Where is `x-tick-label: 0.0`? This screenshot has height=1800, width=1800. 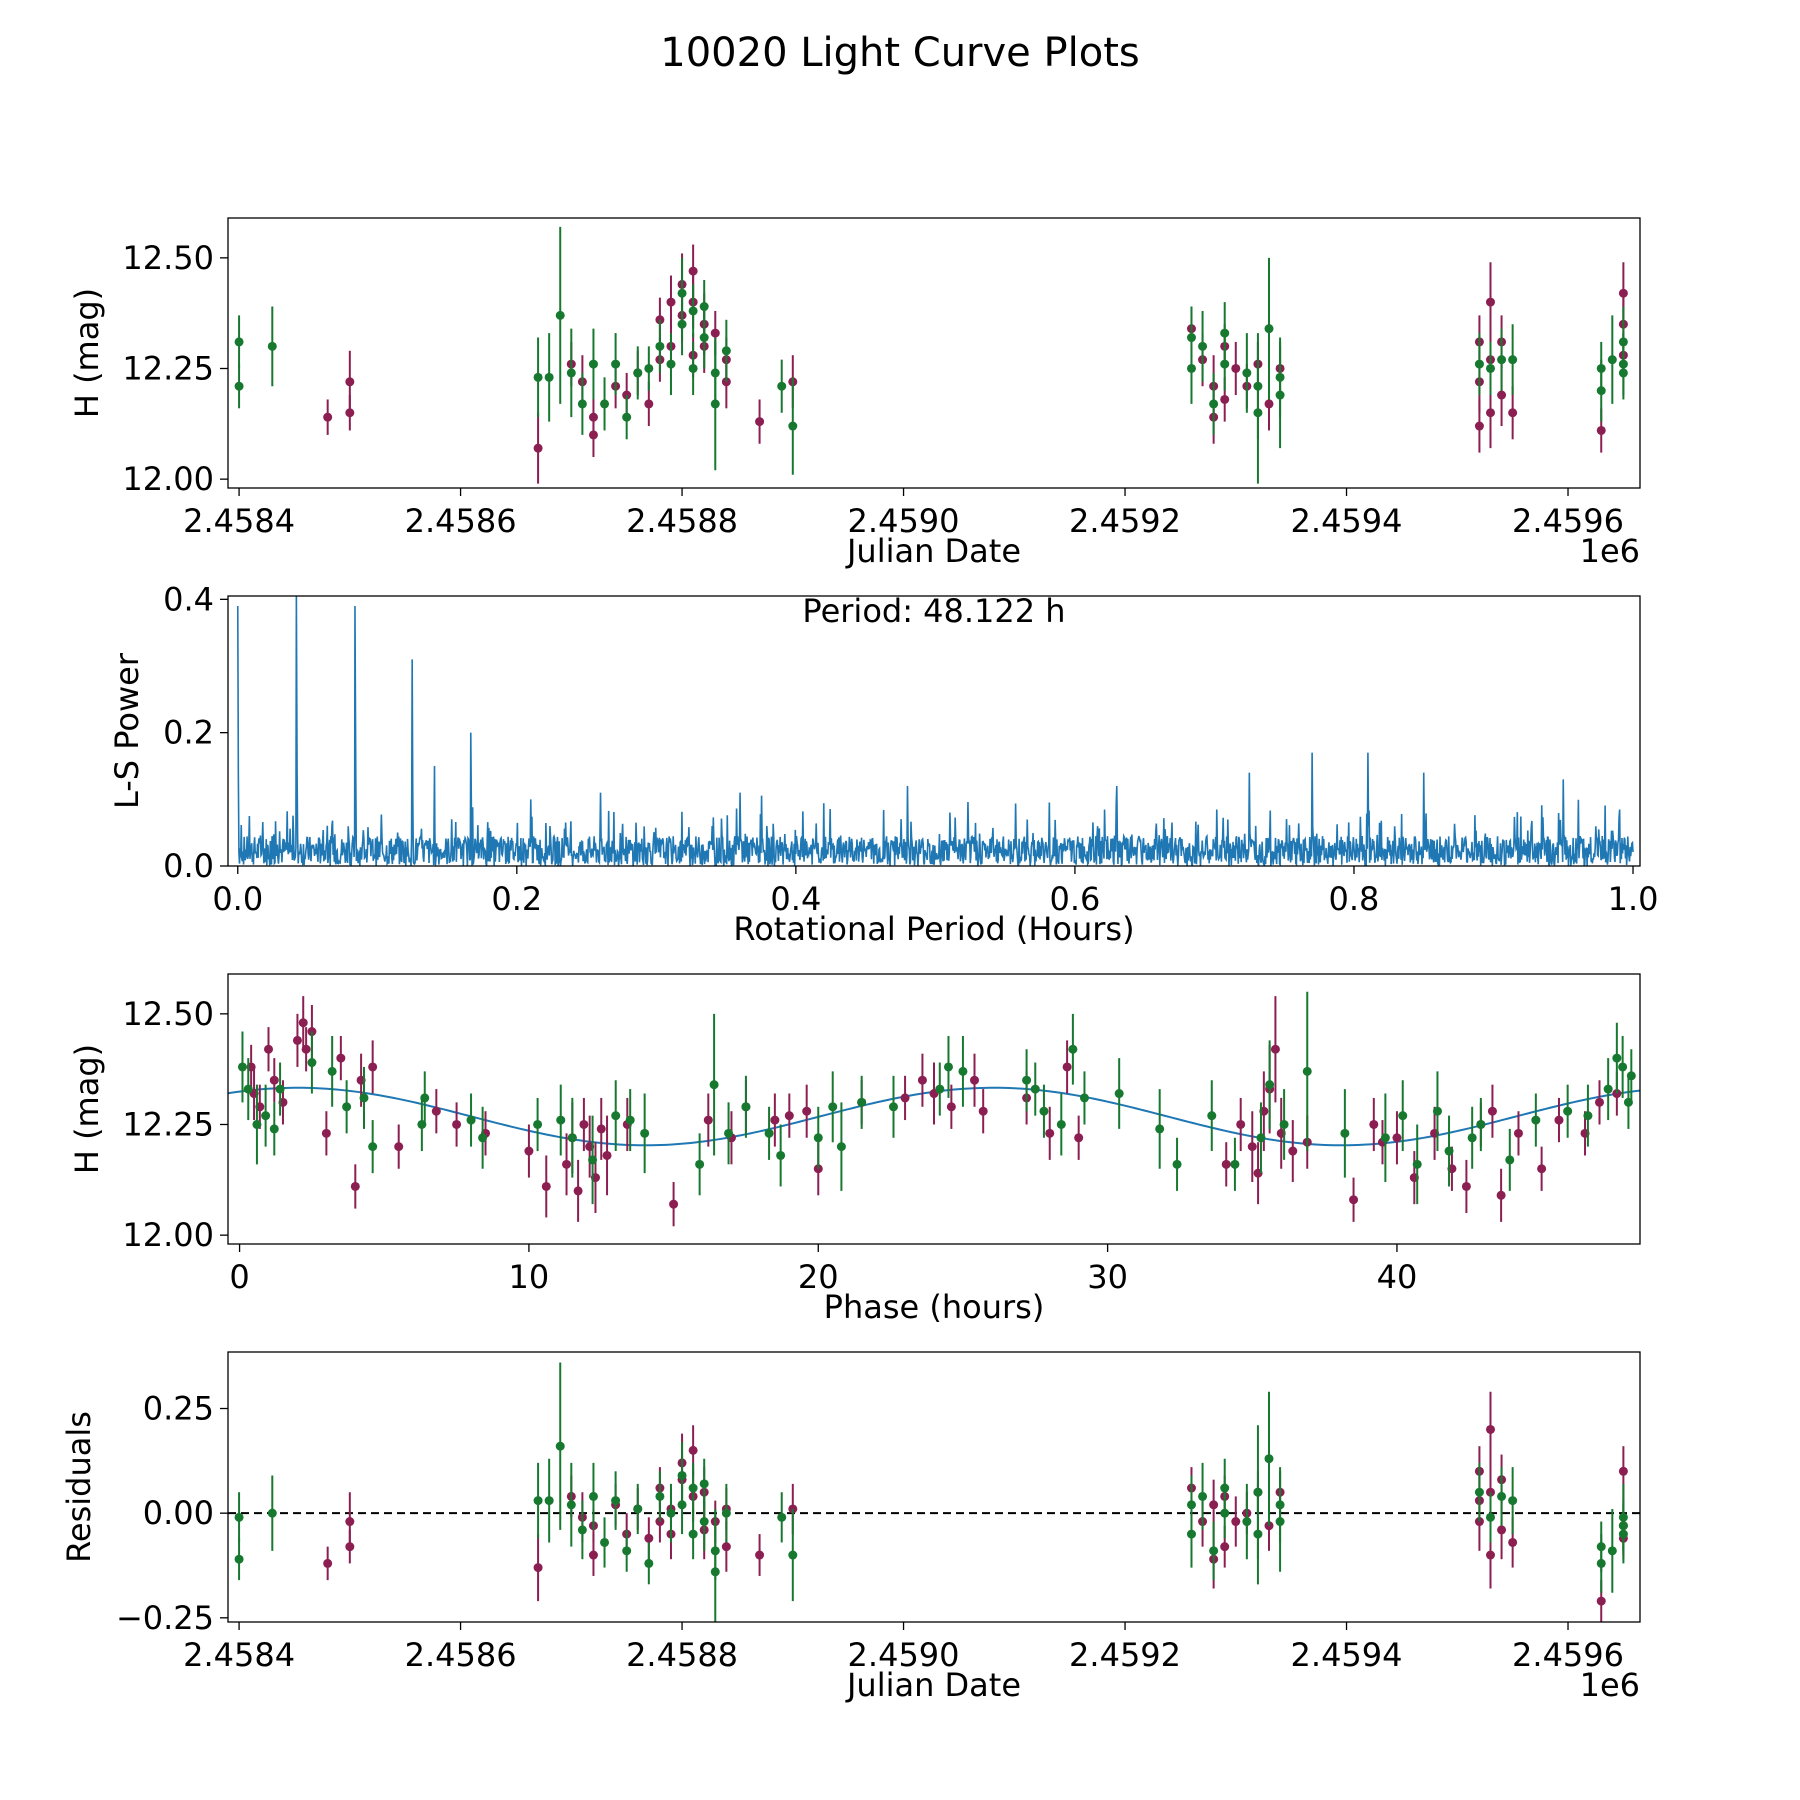 x-tick-label: 0.0 is located at coordinates (237, 899).